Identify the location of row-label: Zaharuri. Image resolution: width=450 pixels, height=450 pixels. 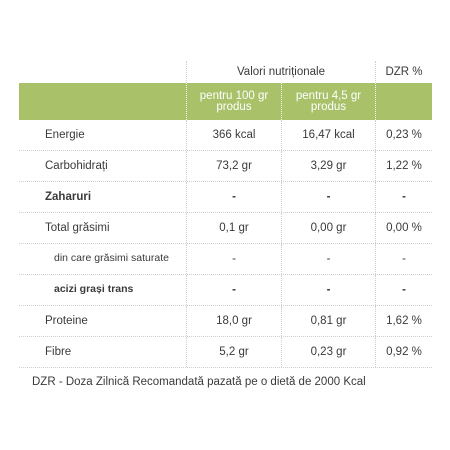
(68, 196).